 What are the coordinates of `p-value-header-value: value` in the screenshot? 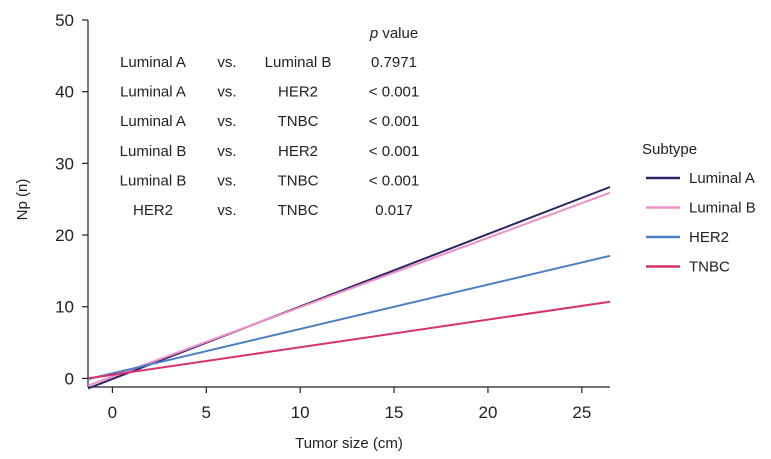 It's located at (398, 33).